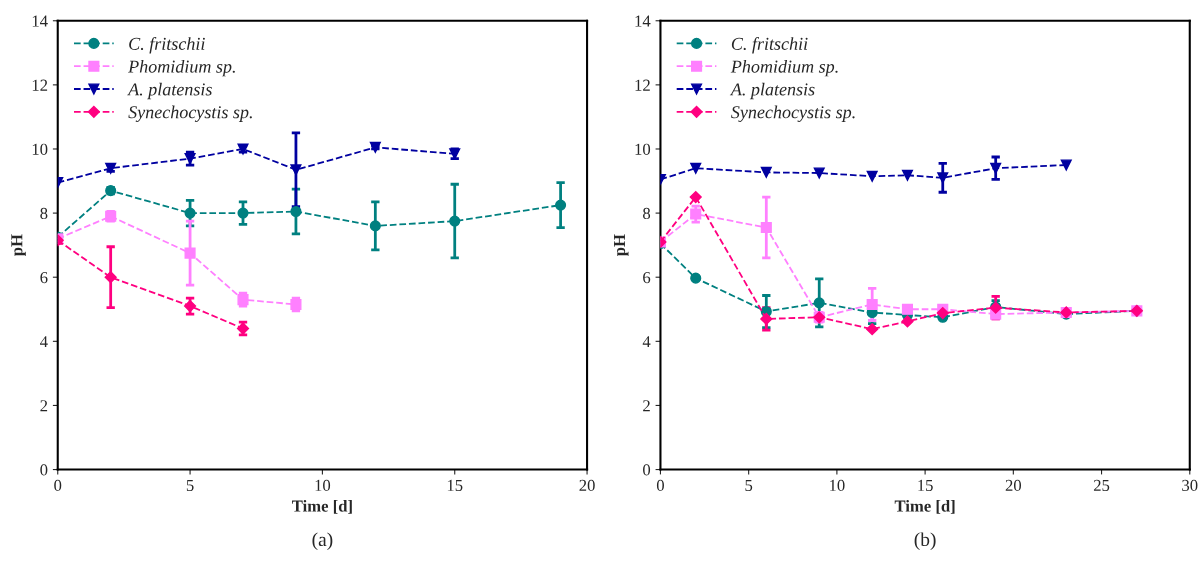 The height and width of the screenshot is (561, 1203). Describe the element at coordinates (1101, 485) in the screenshot. I see `x-tick-label: 25` at that location.